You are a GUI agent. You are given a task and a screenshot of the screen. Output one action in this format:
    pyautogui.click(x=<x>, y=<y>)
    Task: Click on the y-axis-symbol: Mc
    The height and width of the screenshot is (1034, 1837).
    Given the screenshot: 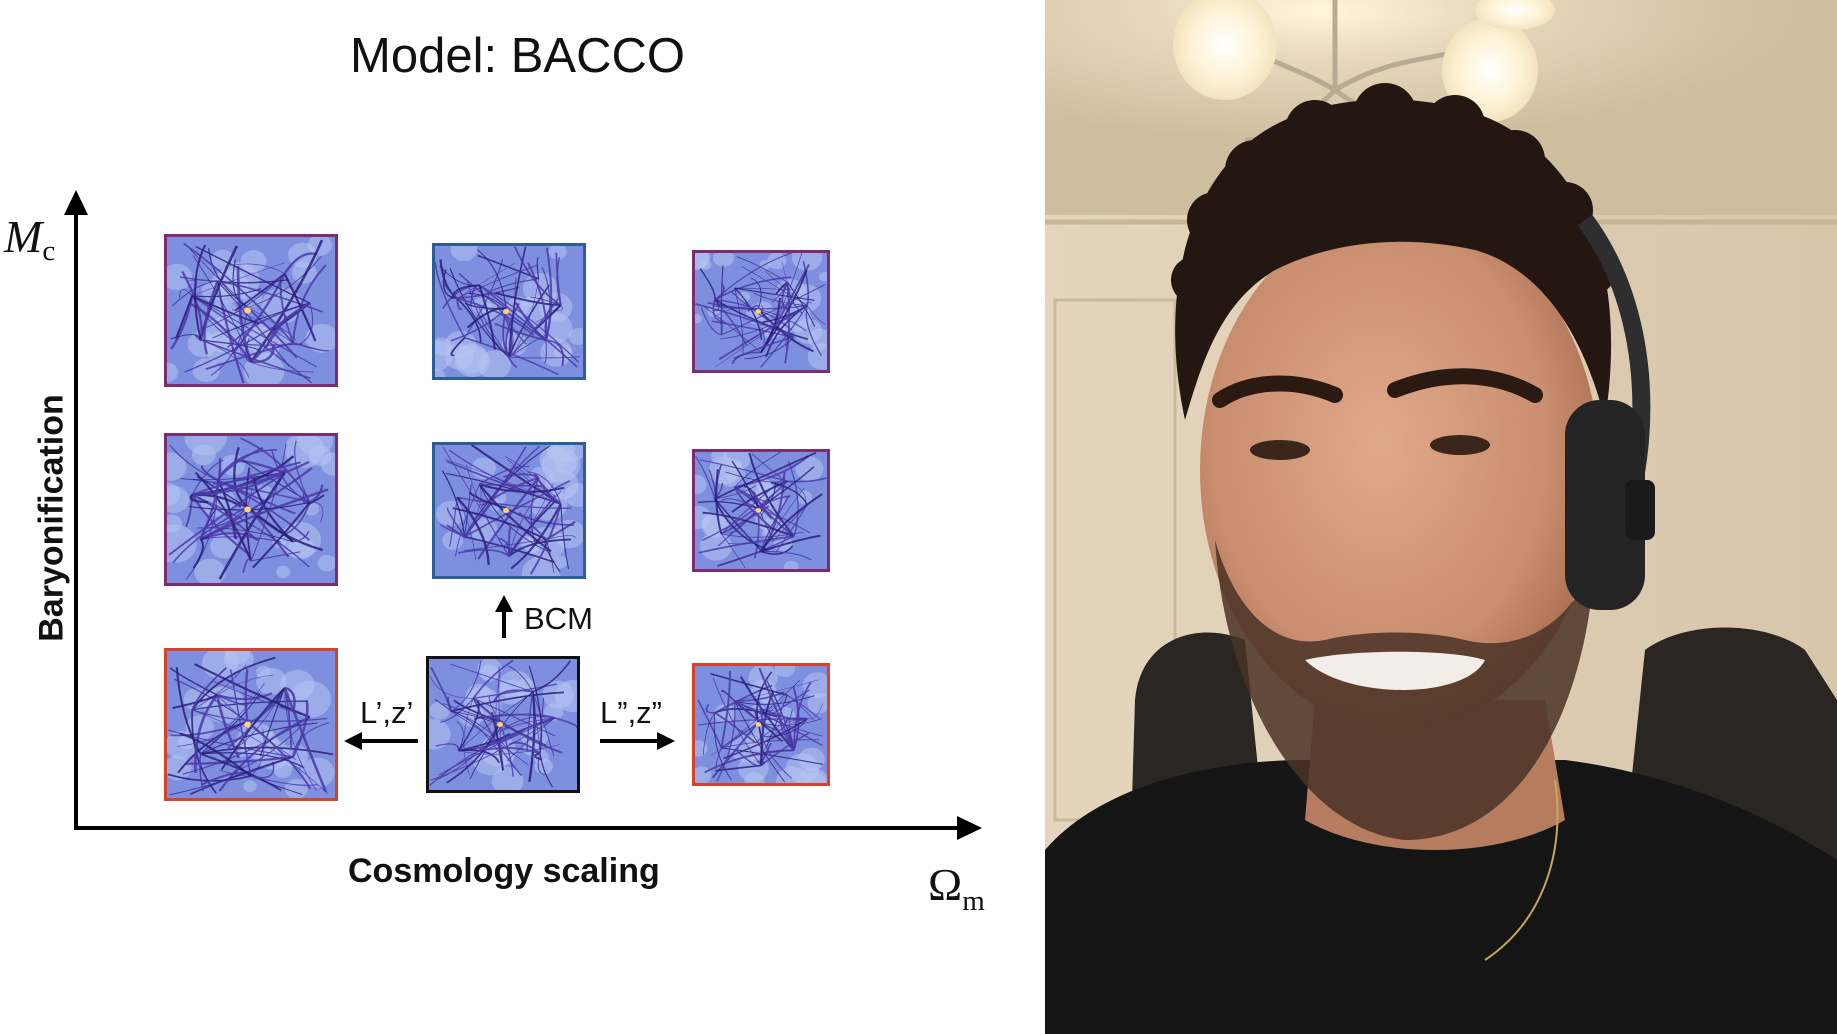 What is the action you would take?
    pyautogui.click(x=30, y=239)
    